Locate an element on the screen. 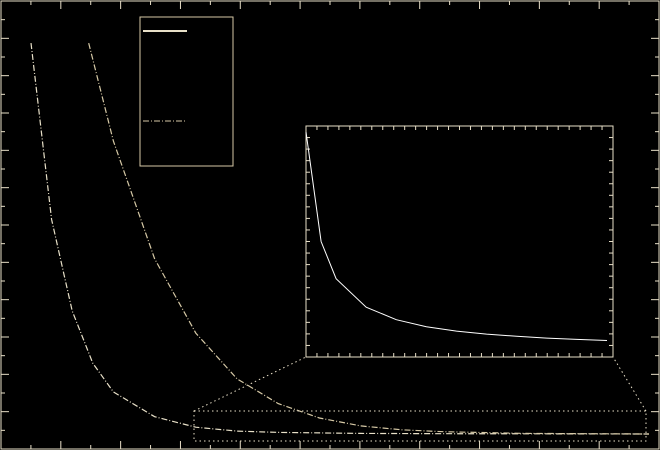 This screenshot has width=660, height=450. zoom-region is located at coordinates (420, 399).